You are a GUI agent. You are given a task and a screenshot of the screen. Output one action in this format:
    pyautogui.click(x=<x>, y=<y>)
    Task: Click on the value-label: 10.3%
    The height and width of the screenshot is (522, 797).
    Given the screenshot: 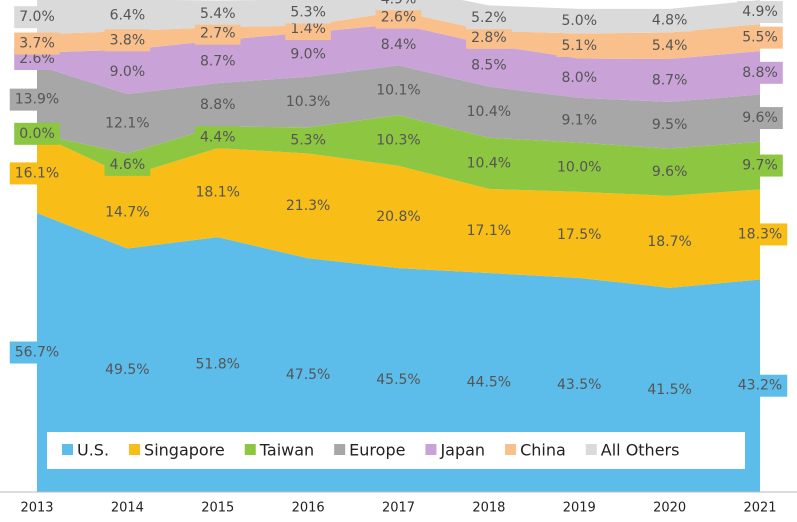 What is the action you would take?
    pyautogui.click(x=308, y=102)
    